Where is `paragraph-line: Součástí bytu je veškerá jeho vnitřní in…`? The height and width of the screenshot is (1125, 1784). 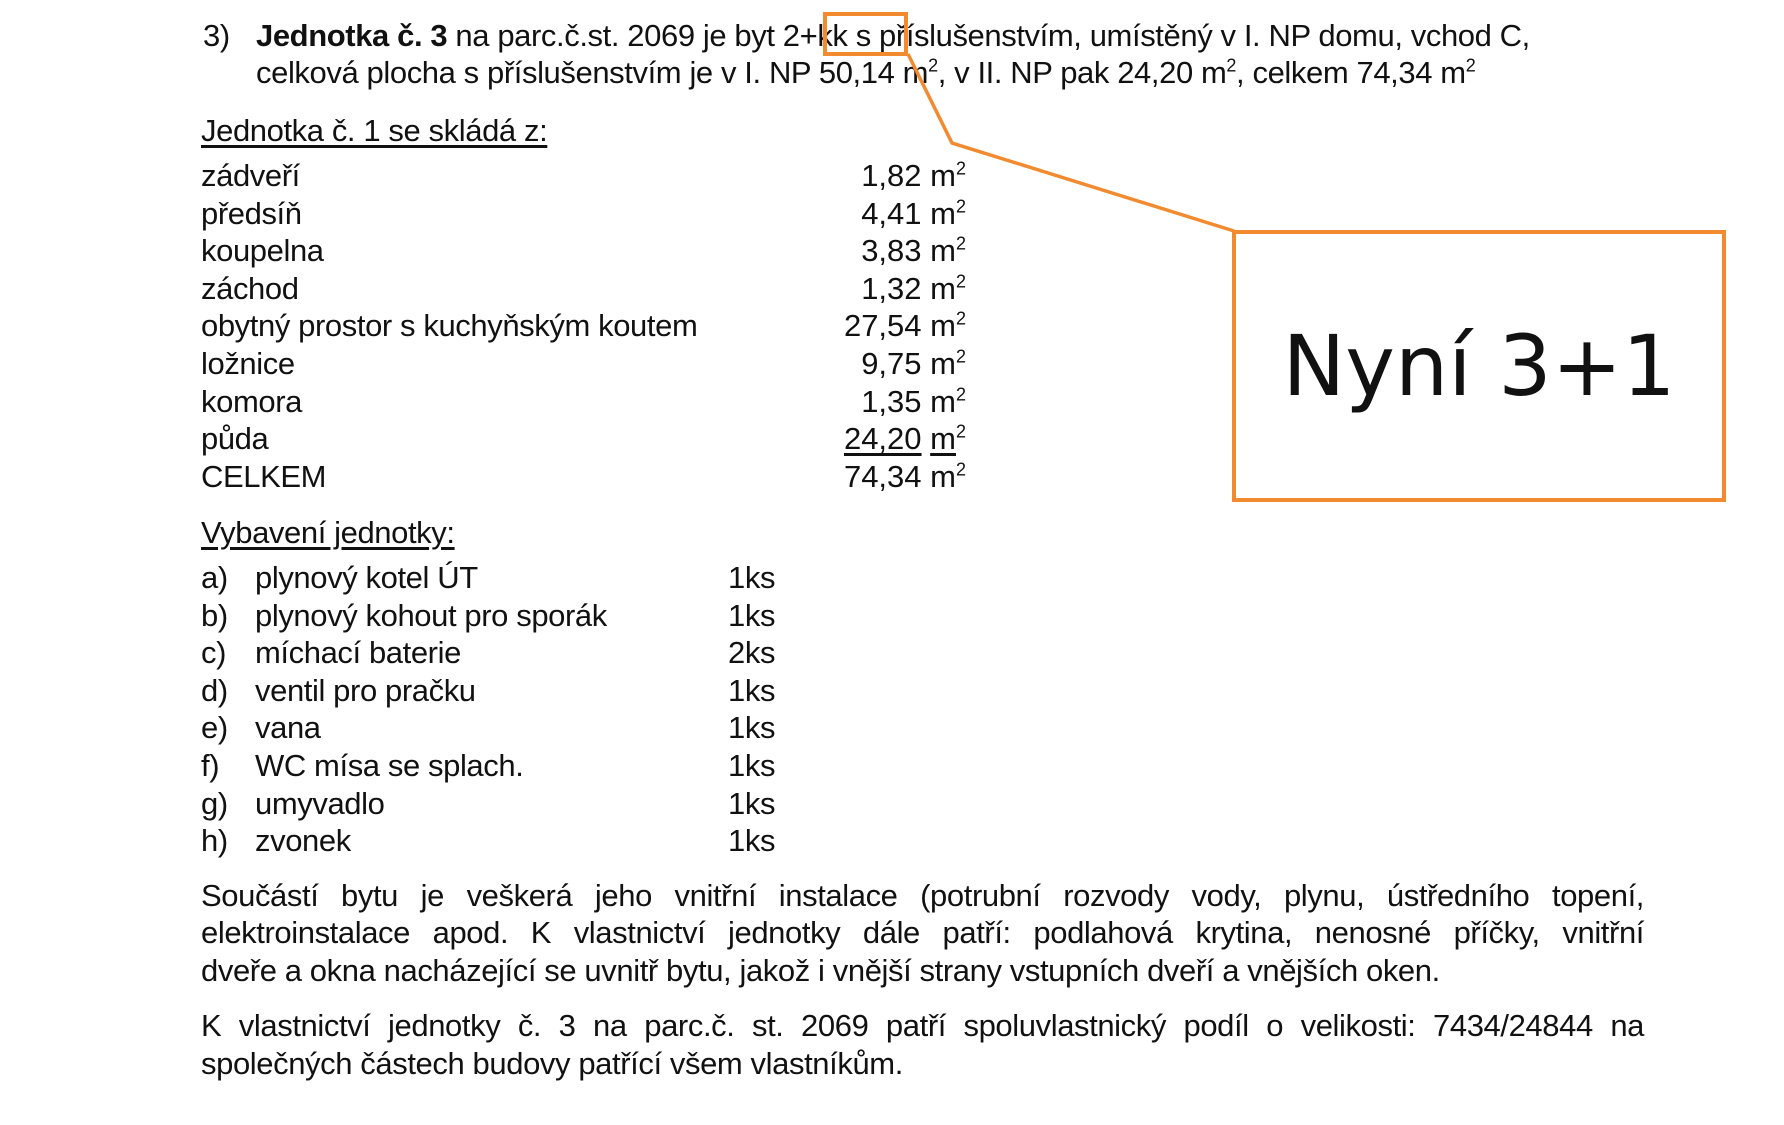
paragraph-line: Součástí bytu je veškerá jeho vnitřní in… is located at coordinates (922, 895).